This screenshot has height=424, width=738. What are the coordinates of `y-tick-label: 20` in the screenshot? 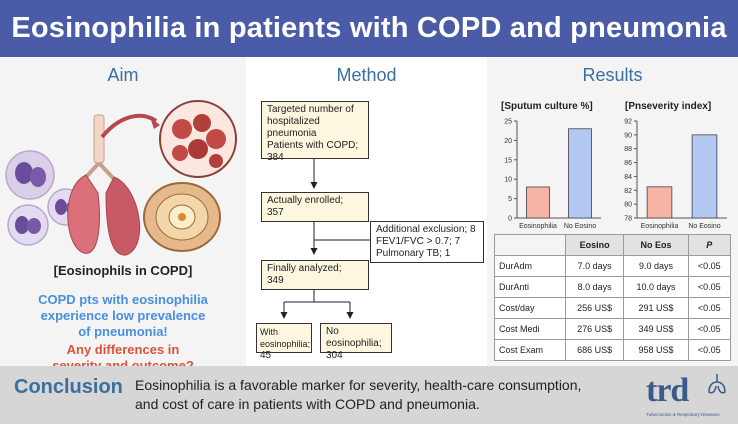 It's located at (508, 141).